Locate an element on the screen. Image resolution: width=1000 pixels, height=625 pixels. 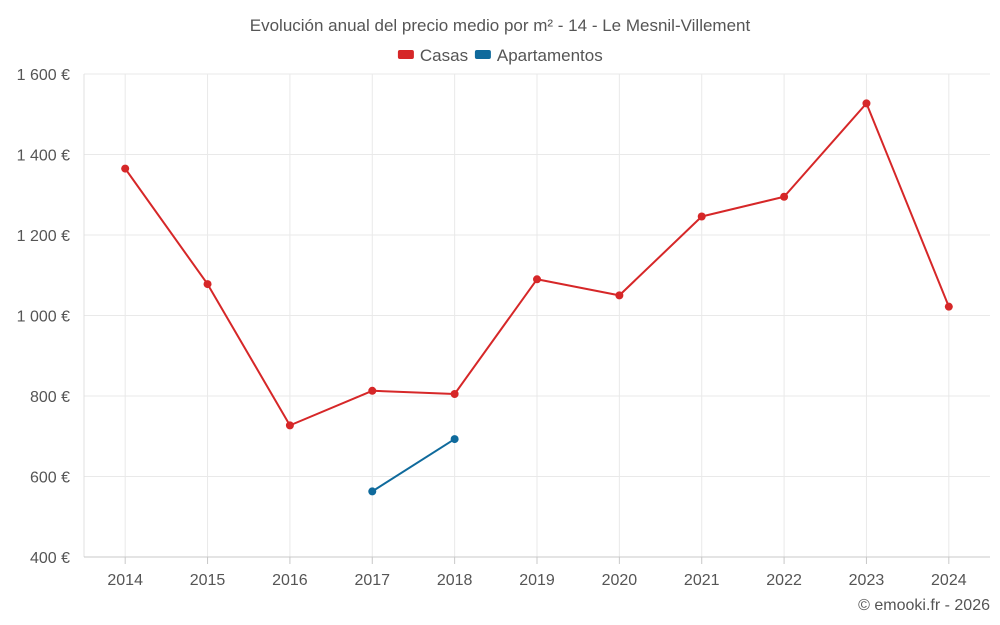
legend-item-casas: Casas is located at coordinates (432, 55).